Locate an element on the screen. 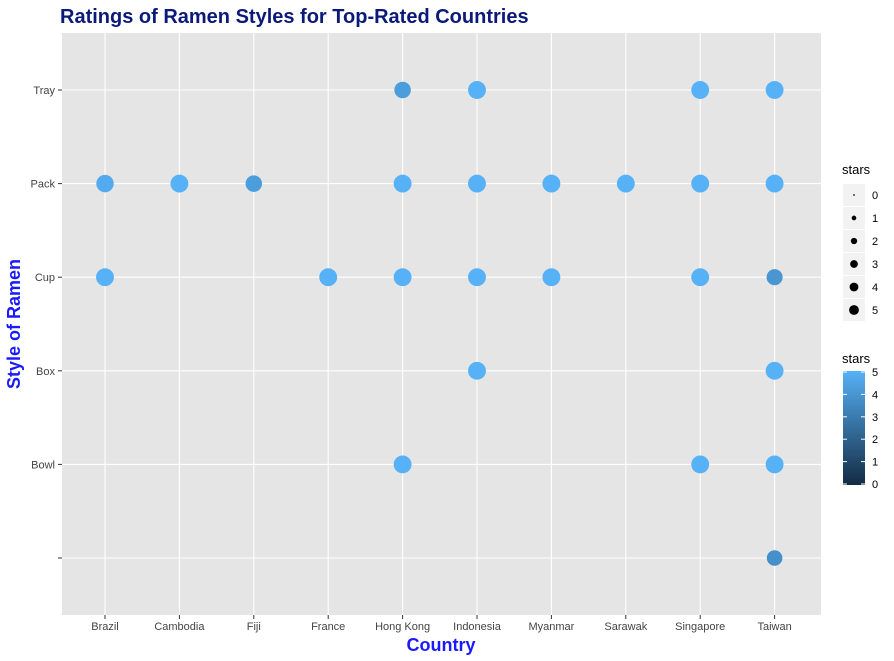 This screenshot has width=894, height=661. size-legend-label: 5 is located at coordinates (875, 311).